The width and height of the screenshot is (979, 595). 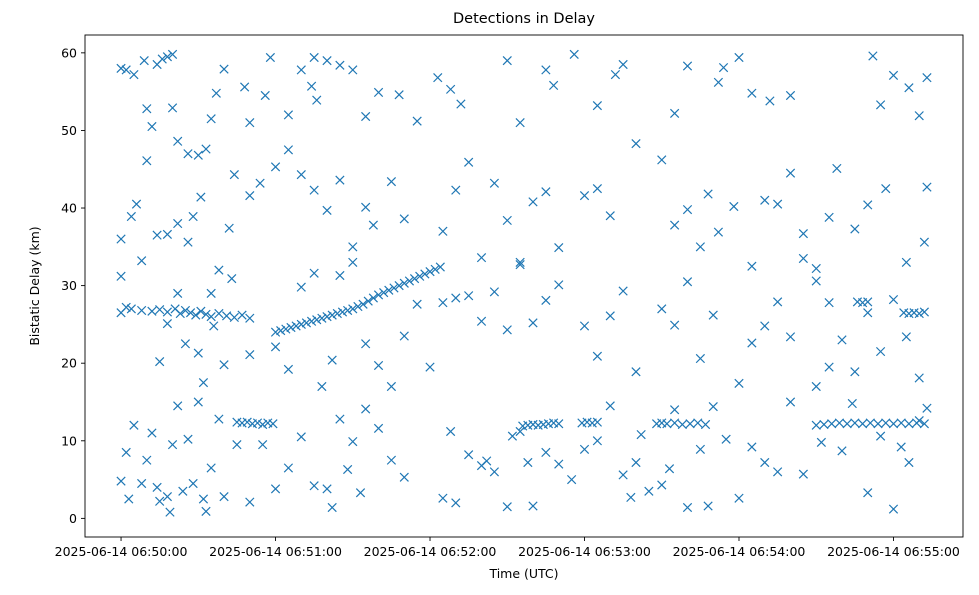 What do you see at coordinates (430, 551) in the screenshot?
I see `x-tick-label: 2025-06-14 06:52:00` at bounding box center [430, 551].